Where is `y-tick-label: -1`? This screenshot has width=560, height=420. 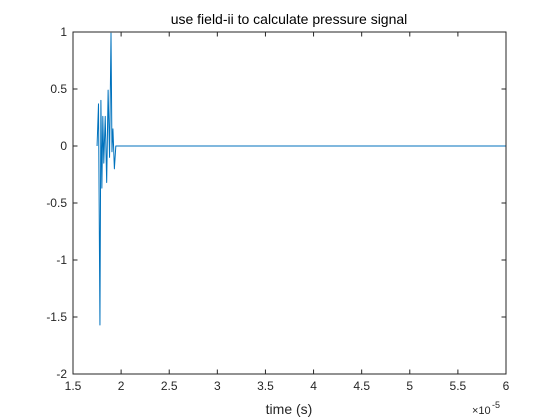 y-tick-label: -1 is located at coordinates (61, 260).